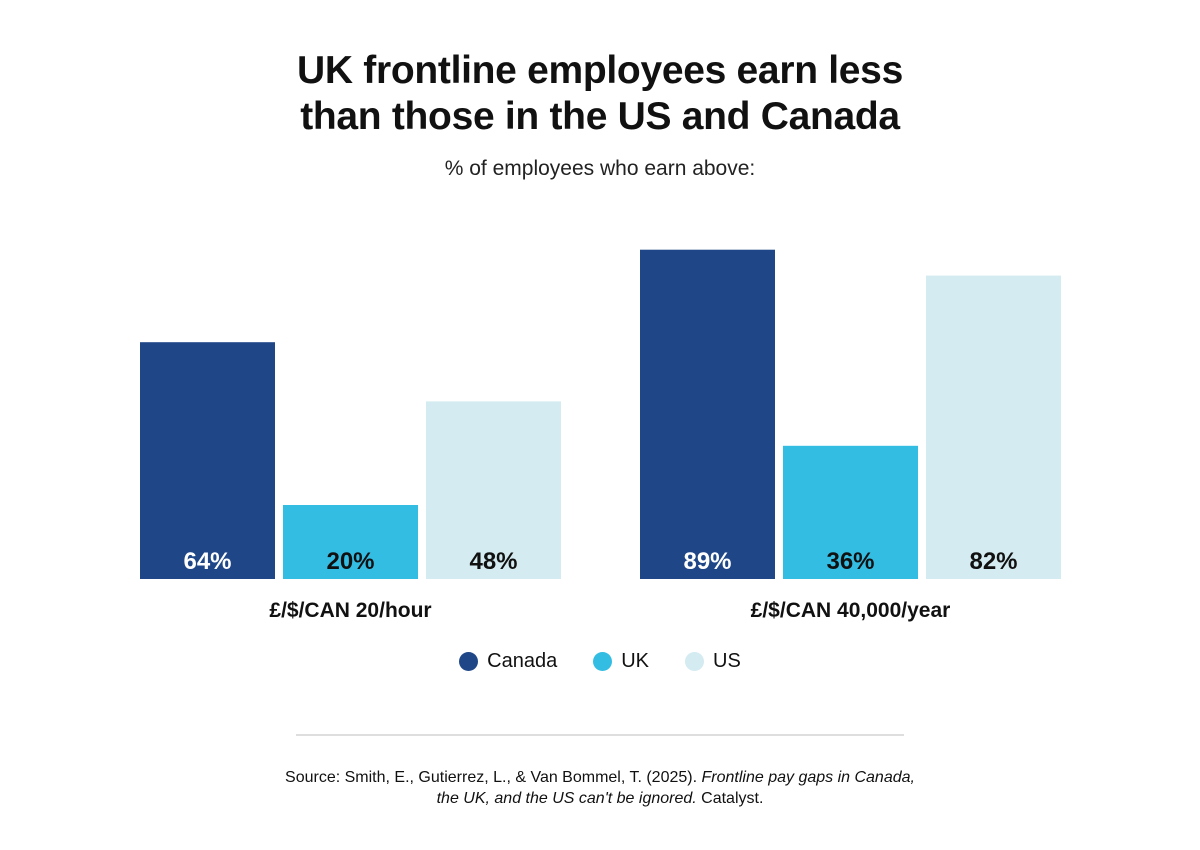  Describe the element at coordinates (207, 561) in the screenshot. I see `bar-value-label-canada-group-1: 64%` at that location.